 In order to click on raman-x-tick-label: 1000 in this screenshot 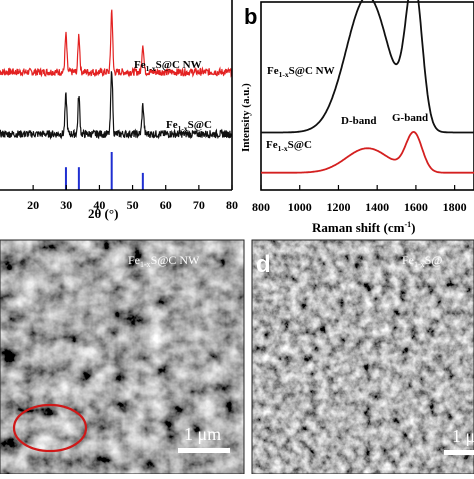, I will do `click(300, 207)`.